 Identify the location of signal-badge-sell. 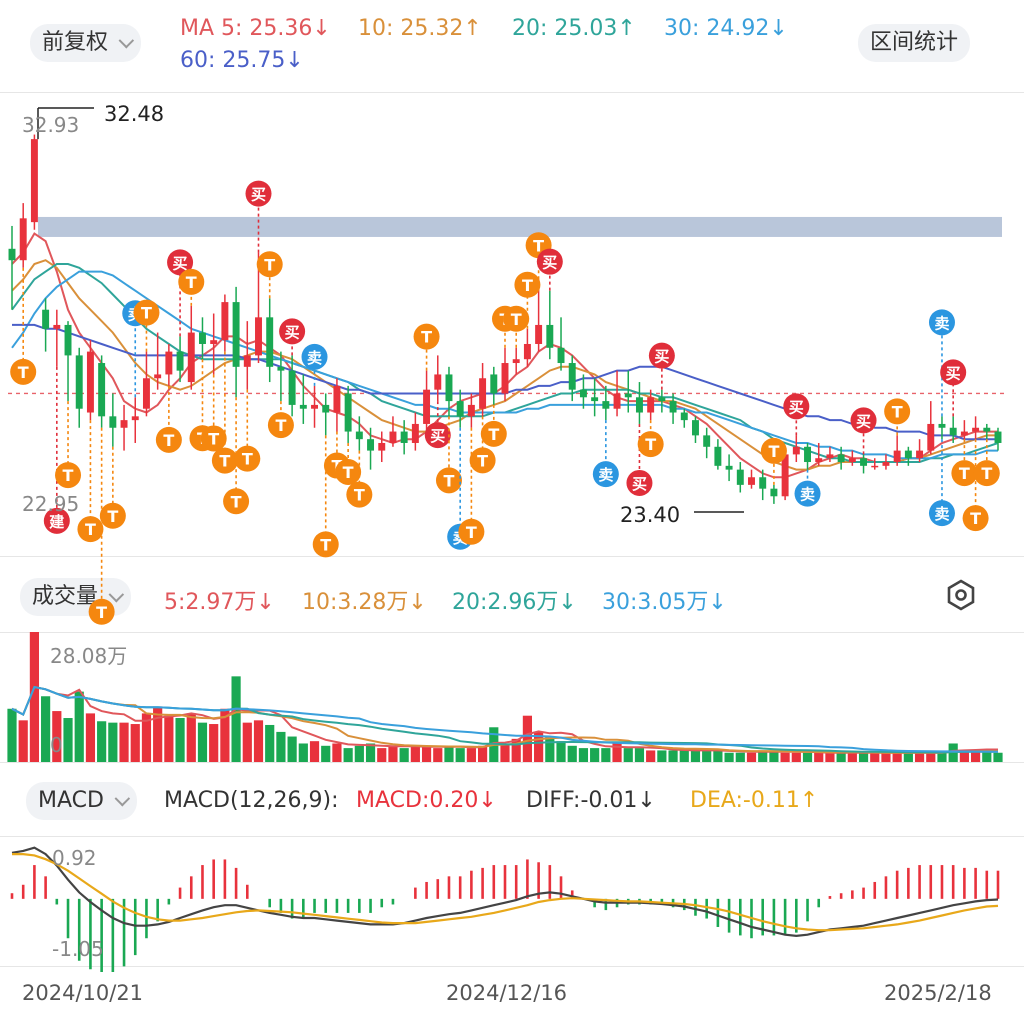
(807, 493).